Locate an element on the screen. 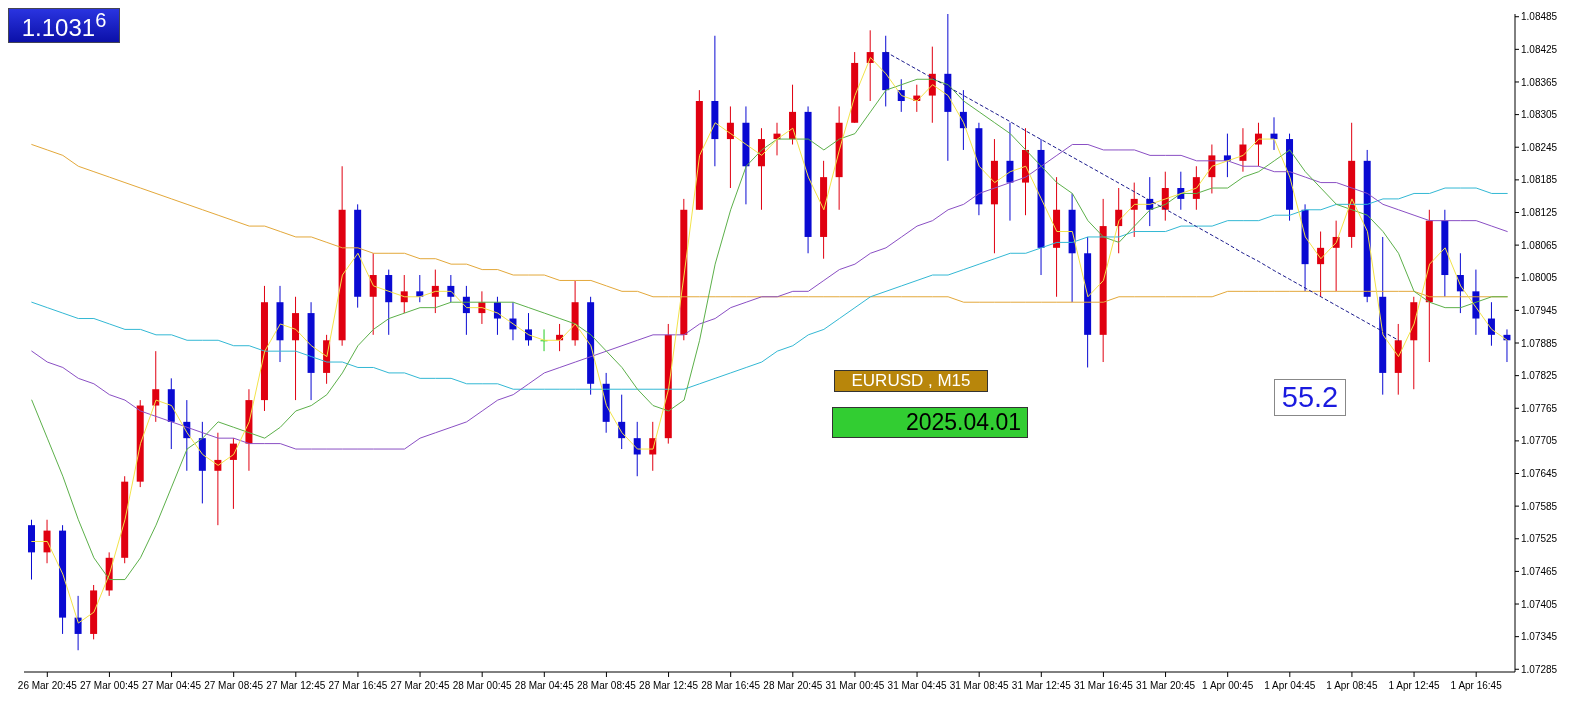 Image resolution: width=1585 pixels, height=702 pixels. x-tick-label: 1 Apr 08:45 is located at coordinates (1352, 685).